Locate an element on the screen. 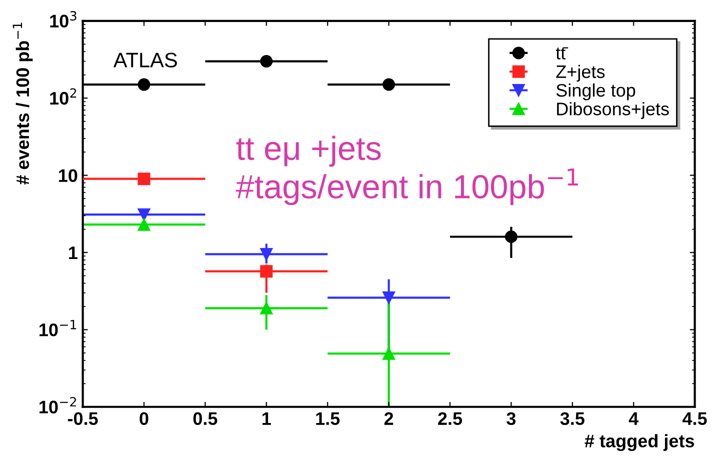 The image size is (720, 465). x-tick-label: 0.5 is located at coordinates (205, 418).